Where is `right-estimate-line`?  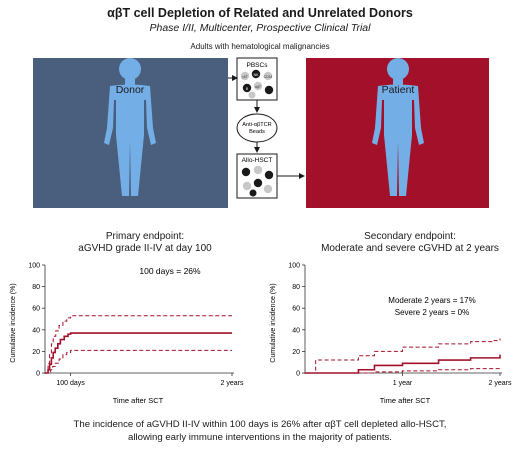
right-estimate-line is located at coordinates (403, 364).